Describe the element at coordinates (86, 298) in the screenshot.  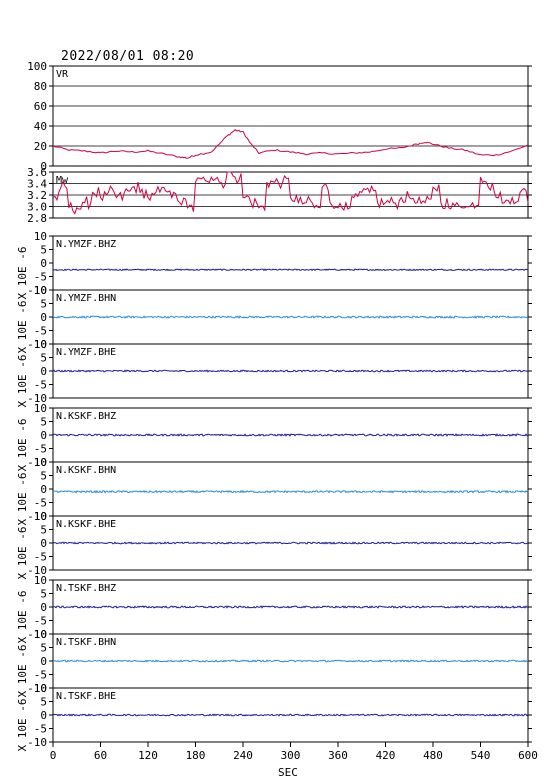
I see `panel-label: N.YMZF.BHN` at that location.